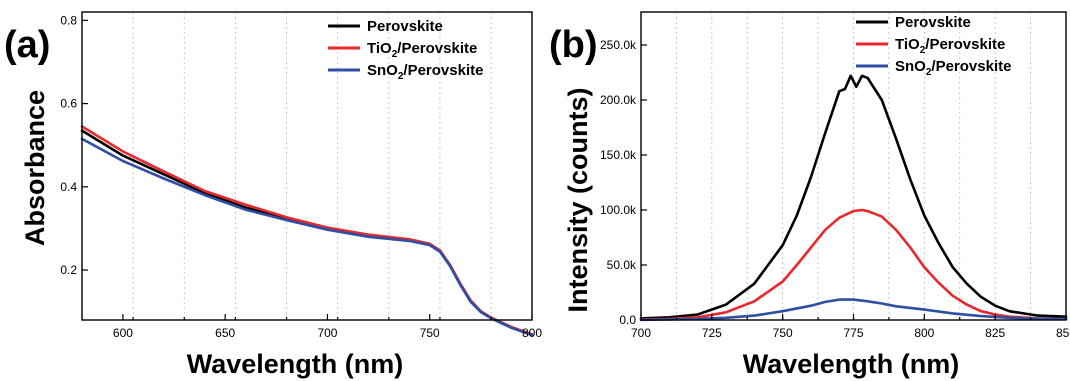 The image size is (1070, 381). I want to click on x-tick-label: 775, so click(853, 333).